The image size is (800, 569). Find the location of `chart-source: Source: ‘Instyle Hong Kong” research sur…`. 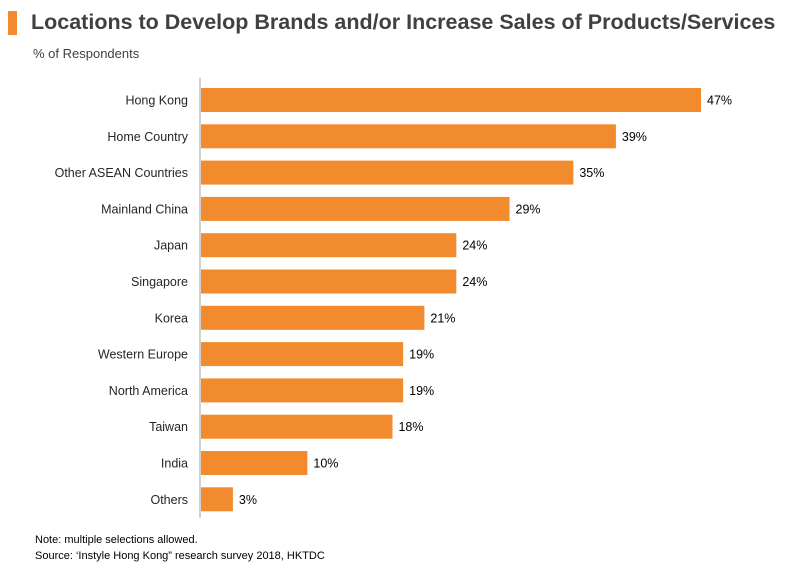

chart-source: Source: ‘Instyle Hong Kong” research sur… is located at coordinates (180, 556).